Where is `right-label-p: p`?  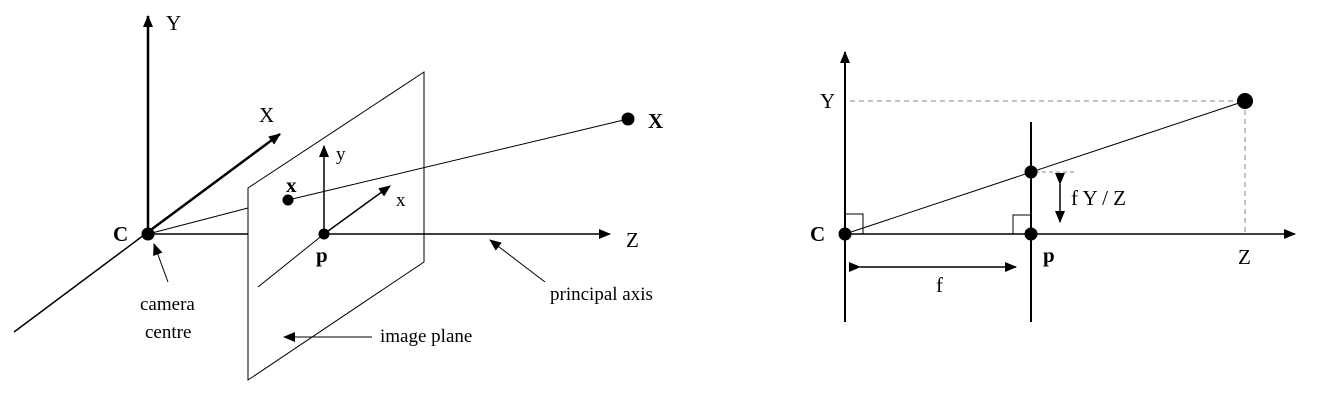 right-label-p: p is located at coordinates (1049, 255).